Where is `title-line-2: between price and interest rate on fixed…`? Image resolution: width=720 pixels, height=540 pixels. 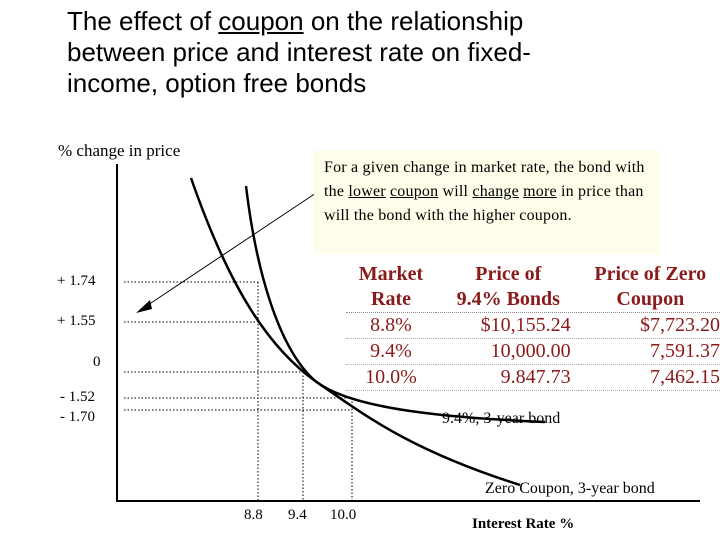 title-line-2: between price and interest rate on fixed… is located at coordinates (299, 52).